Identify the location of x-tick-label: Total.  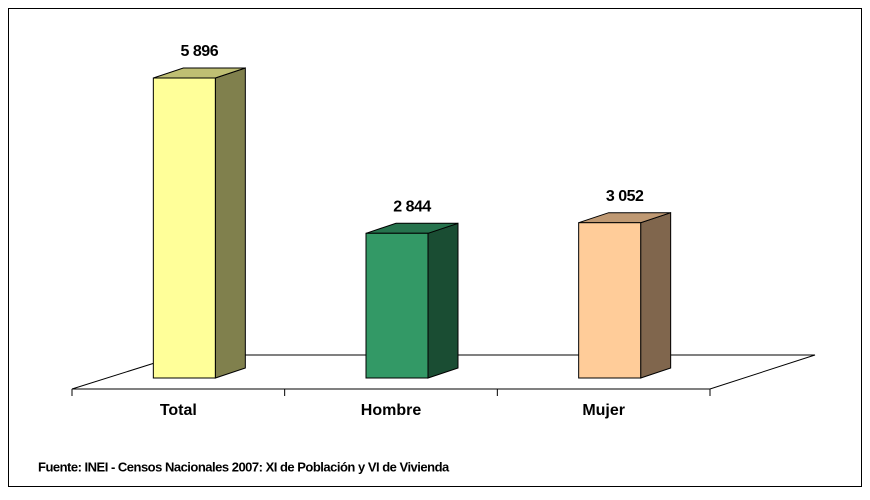
(178, 410).